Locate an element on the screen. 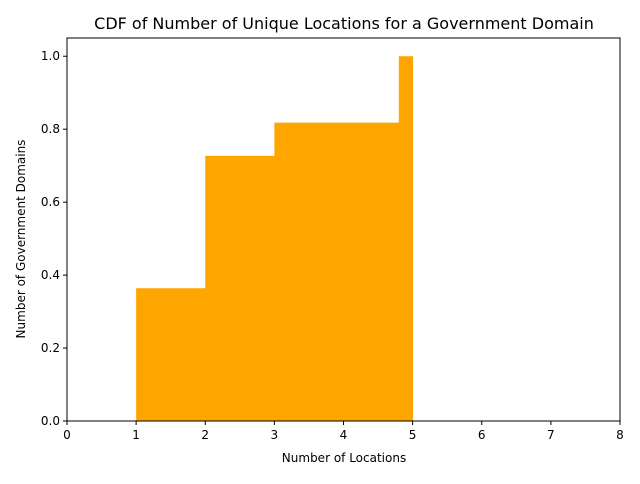  y-tick-label: 0.0 is located at coordinates (50, 421).